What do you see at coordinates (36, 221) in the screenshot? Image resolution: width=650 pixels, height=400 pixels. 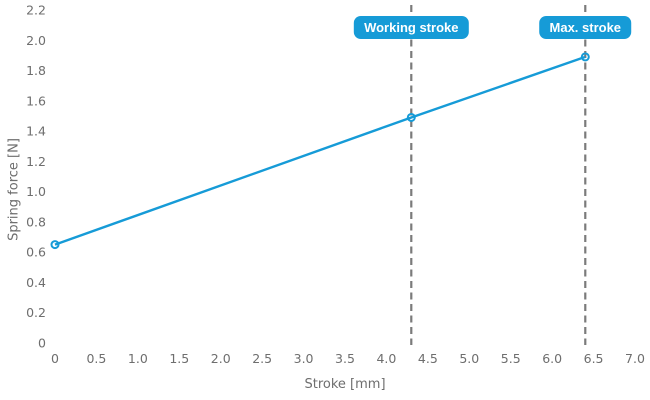 I see `y-tick-label: 0.8` at bounding box center [36, 221].